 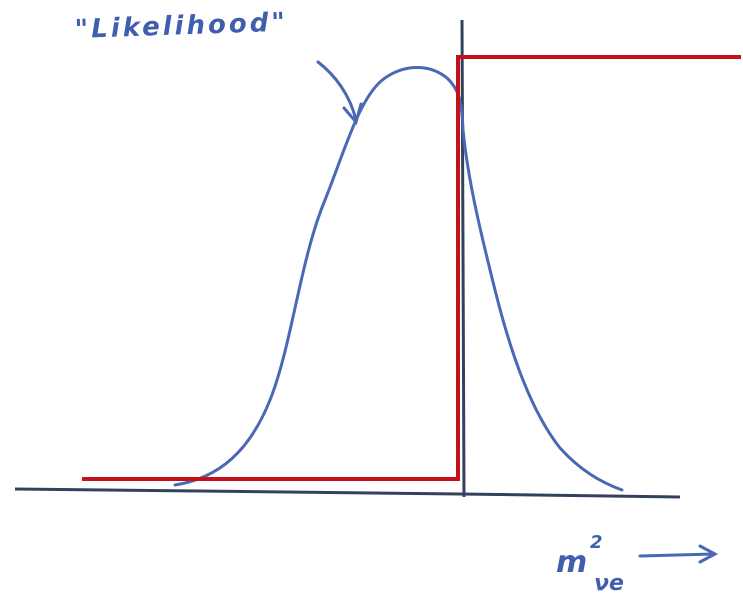 What do you see at coordinates (708, 554) in the screenshot?
I see `axis-arrowhead` at bounding box center [708, 554].